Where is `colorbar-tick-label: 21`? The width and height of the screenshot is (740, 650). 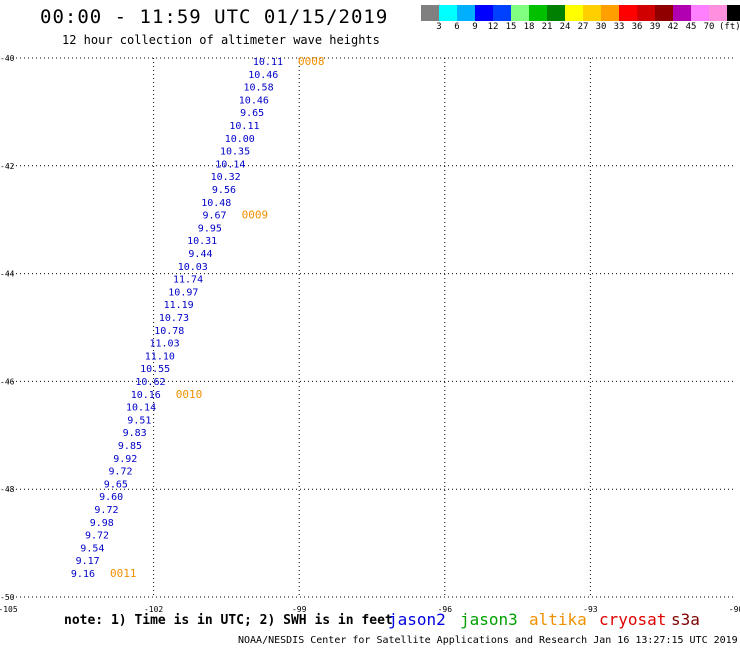 colorbar-tick-label: 21 is located at coordinates (547, 27).